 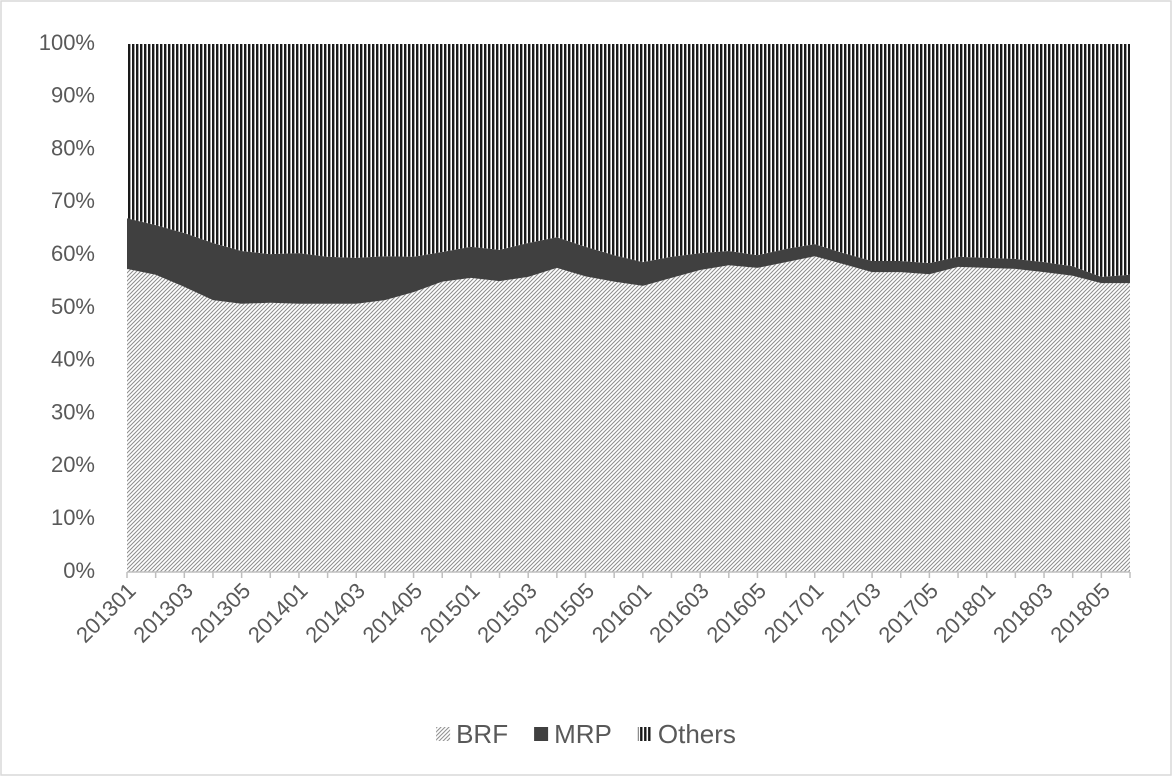 What do you see at coordinates (73, 147) in the screenshot?
I see `y-tick-label: 80%` at bounding box center [73, 147].